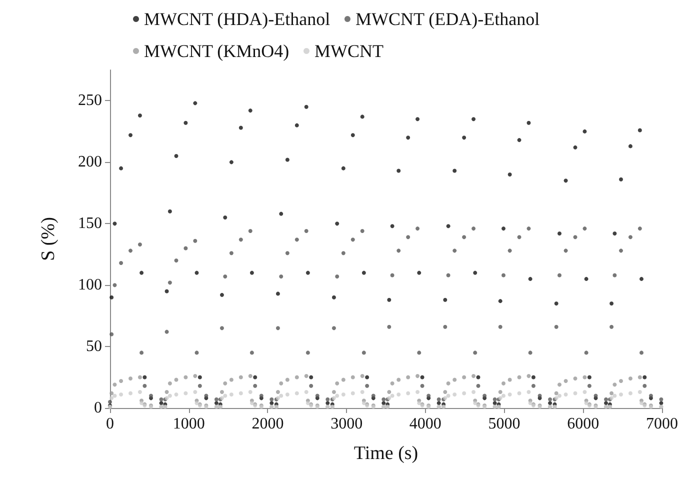  What do you see at coordinates (94, 347) in the screenshot?
I see `y-tick-label: 50` at bounding box center [94, 347].